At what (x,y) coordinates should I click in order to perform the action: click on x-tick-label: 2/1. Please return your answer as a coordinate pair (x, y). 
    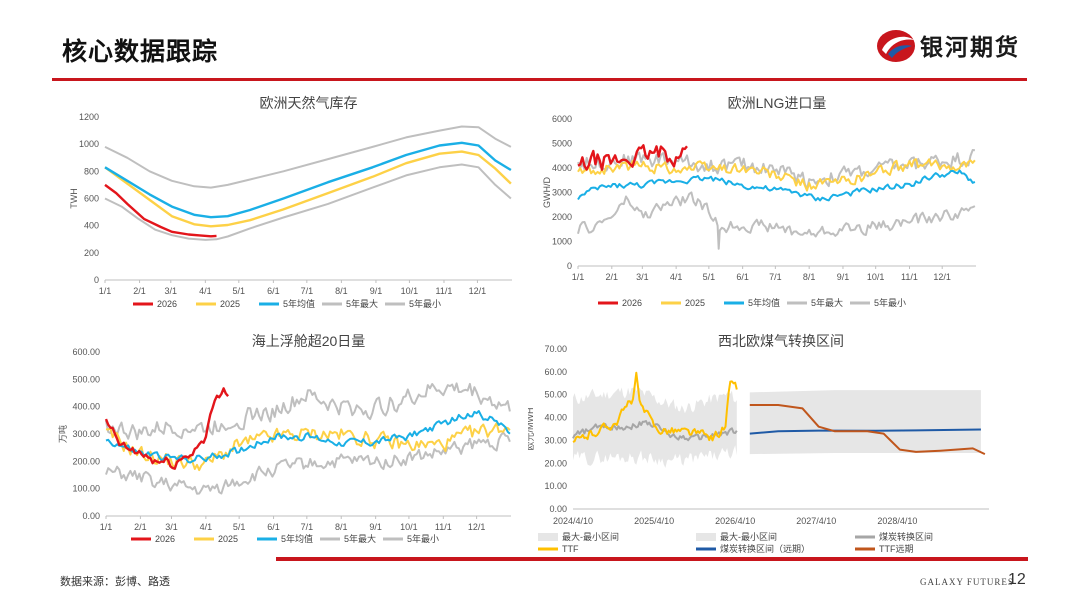
    Looking at the image, I should click on (140, 527).